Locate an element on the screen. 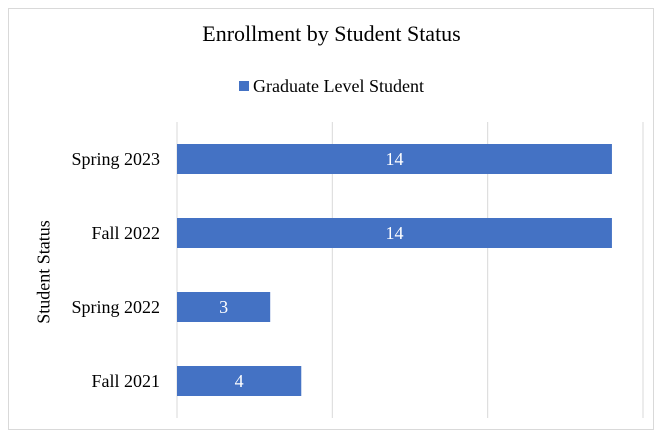  legend: Graduate Level Student is located at coordinates (331, 86).